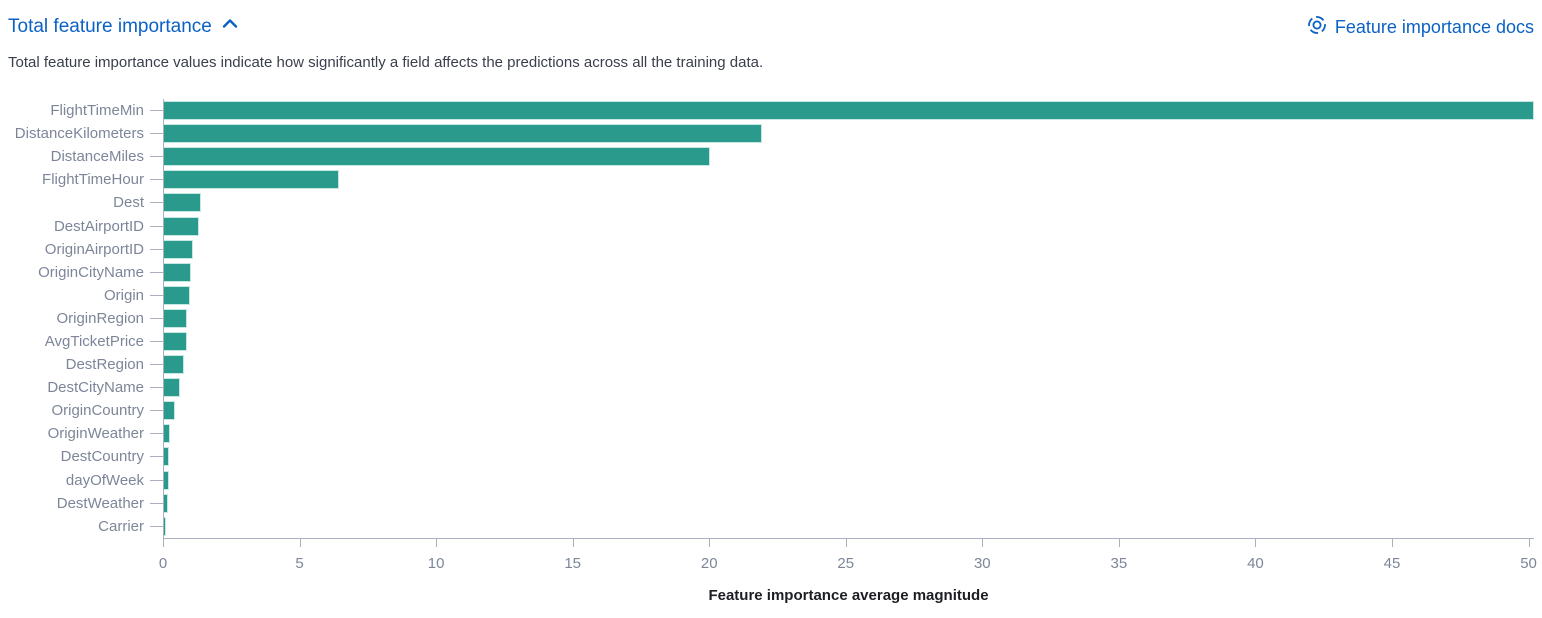  What do you see at coordinates (1119, 563) in the screenshot?
I see `x-tick-label: 35` at bounding box center [1119, 563].